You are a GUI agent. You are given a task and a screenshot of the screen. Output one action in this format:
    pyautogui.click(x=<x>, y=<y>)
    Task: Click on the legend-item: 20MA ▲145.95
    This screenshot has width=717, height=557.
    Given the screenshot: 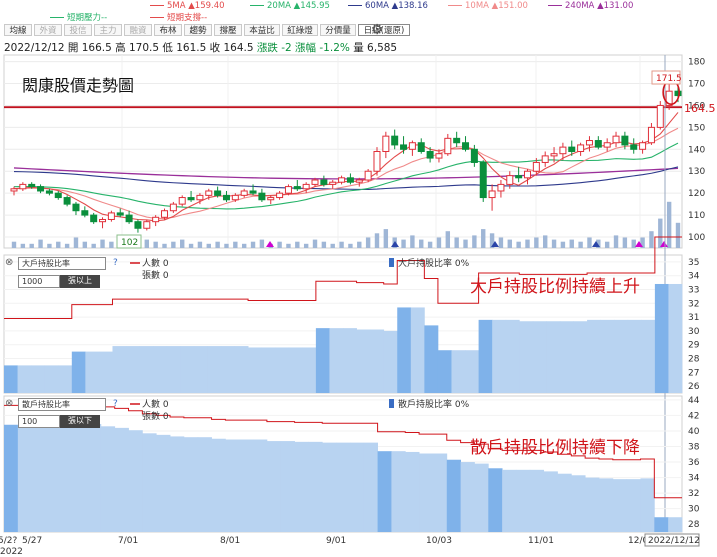 What is the action you would take?
    pyautogui.click(x=290, y=6)
    